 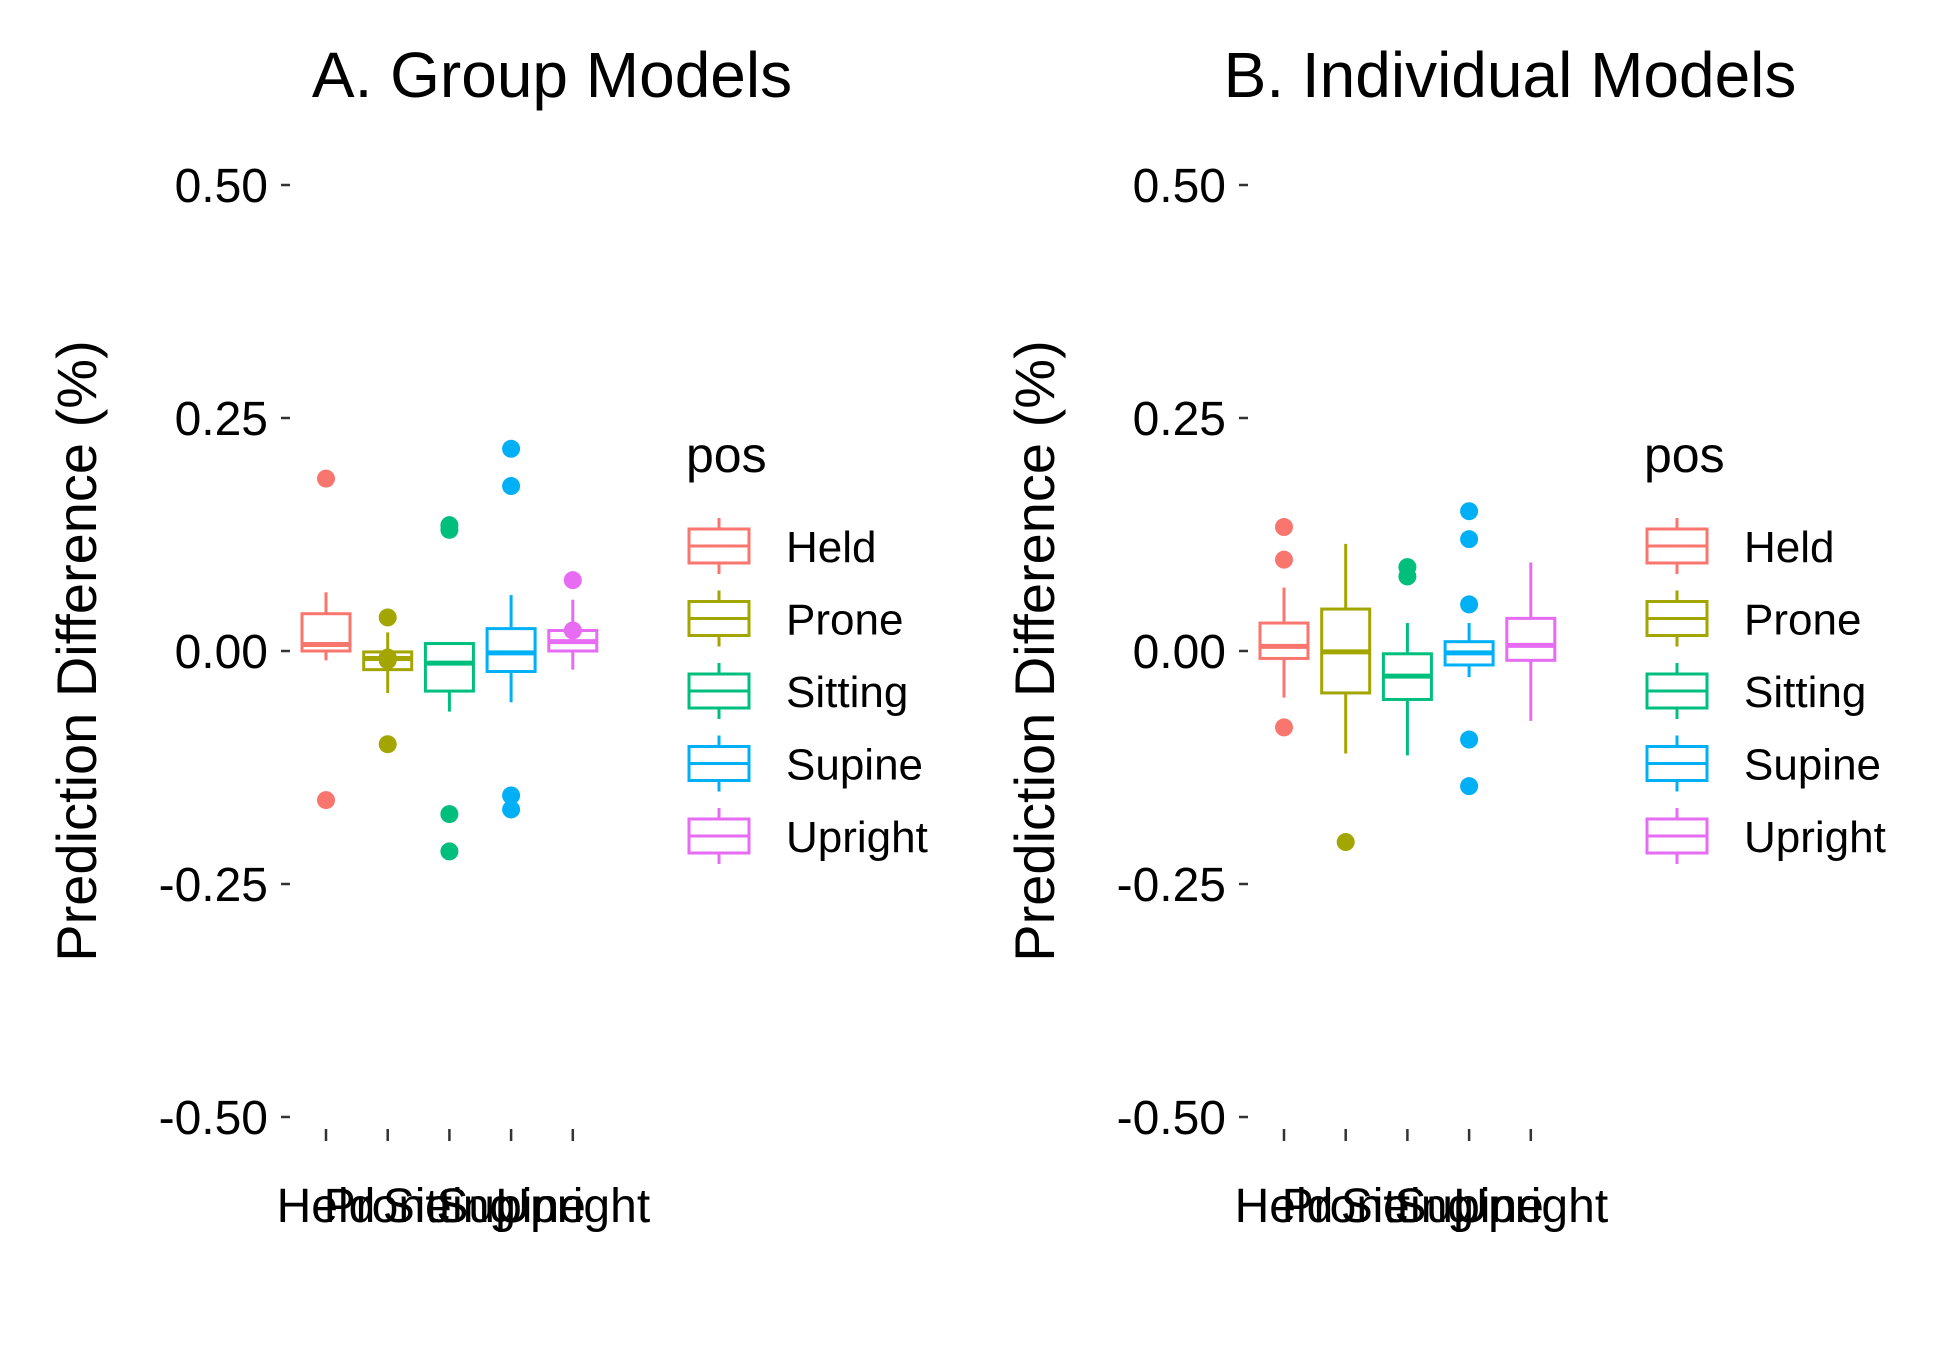 What do you see at coordinates (1510, 75) in the screenshot?
I see `chart-title: B. Individual Models` at bounding box center [1510, 75].